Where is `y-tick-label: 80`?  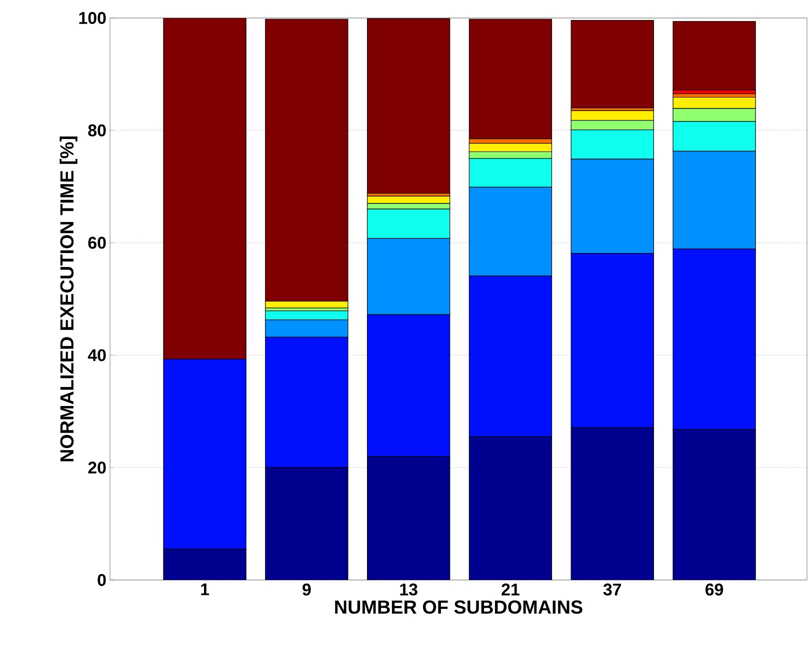
y-tick-label: 80 is located at coordinates (97, 130).